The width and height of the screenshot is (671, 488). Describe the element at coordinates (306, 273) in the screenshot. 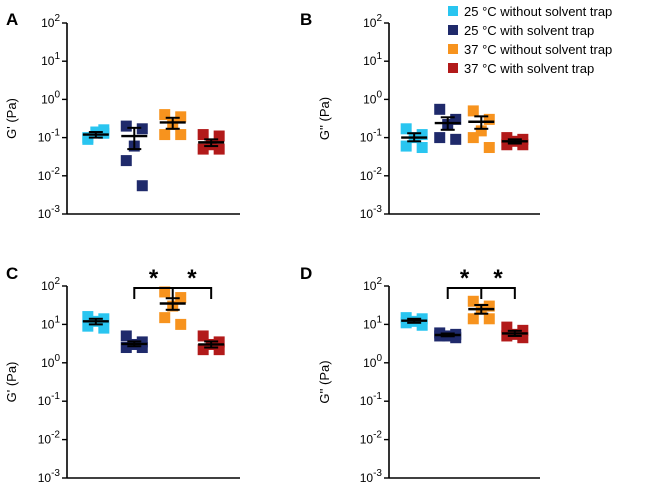

I see `panel-letter: D` at that location.